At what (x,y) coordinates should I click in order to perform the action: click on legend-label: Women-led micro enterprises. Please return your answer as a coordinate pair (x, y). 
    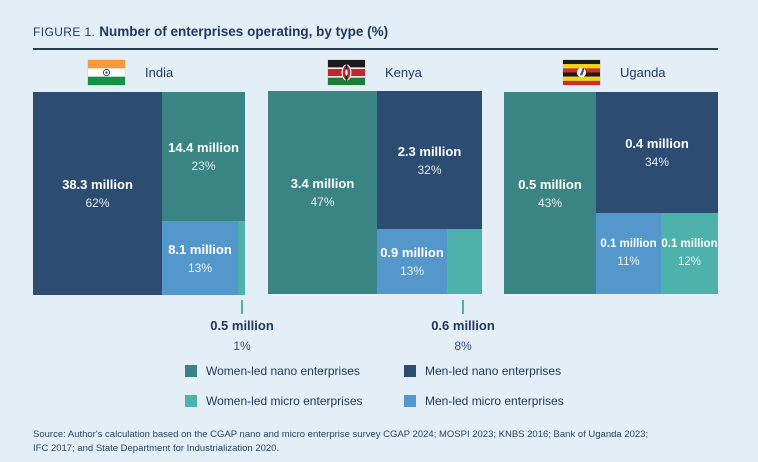
    Looking at the image, I should click on (284, 401).